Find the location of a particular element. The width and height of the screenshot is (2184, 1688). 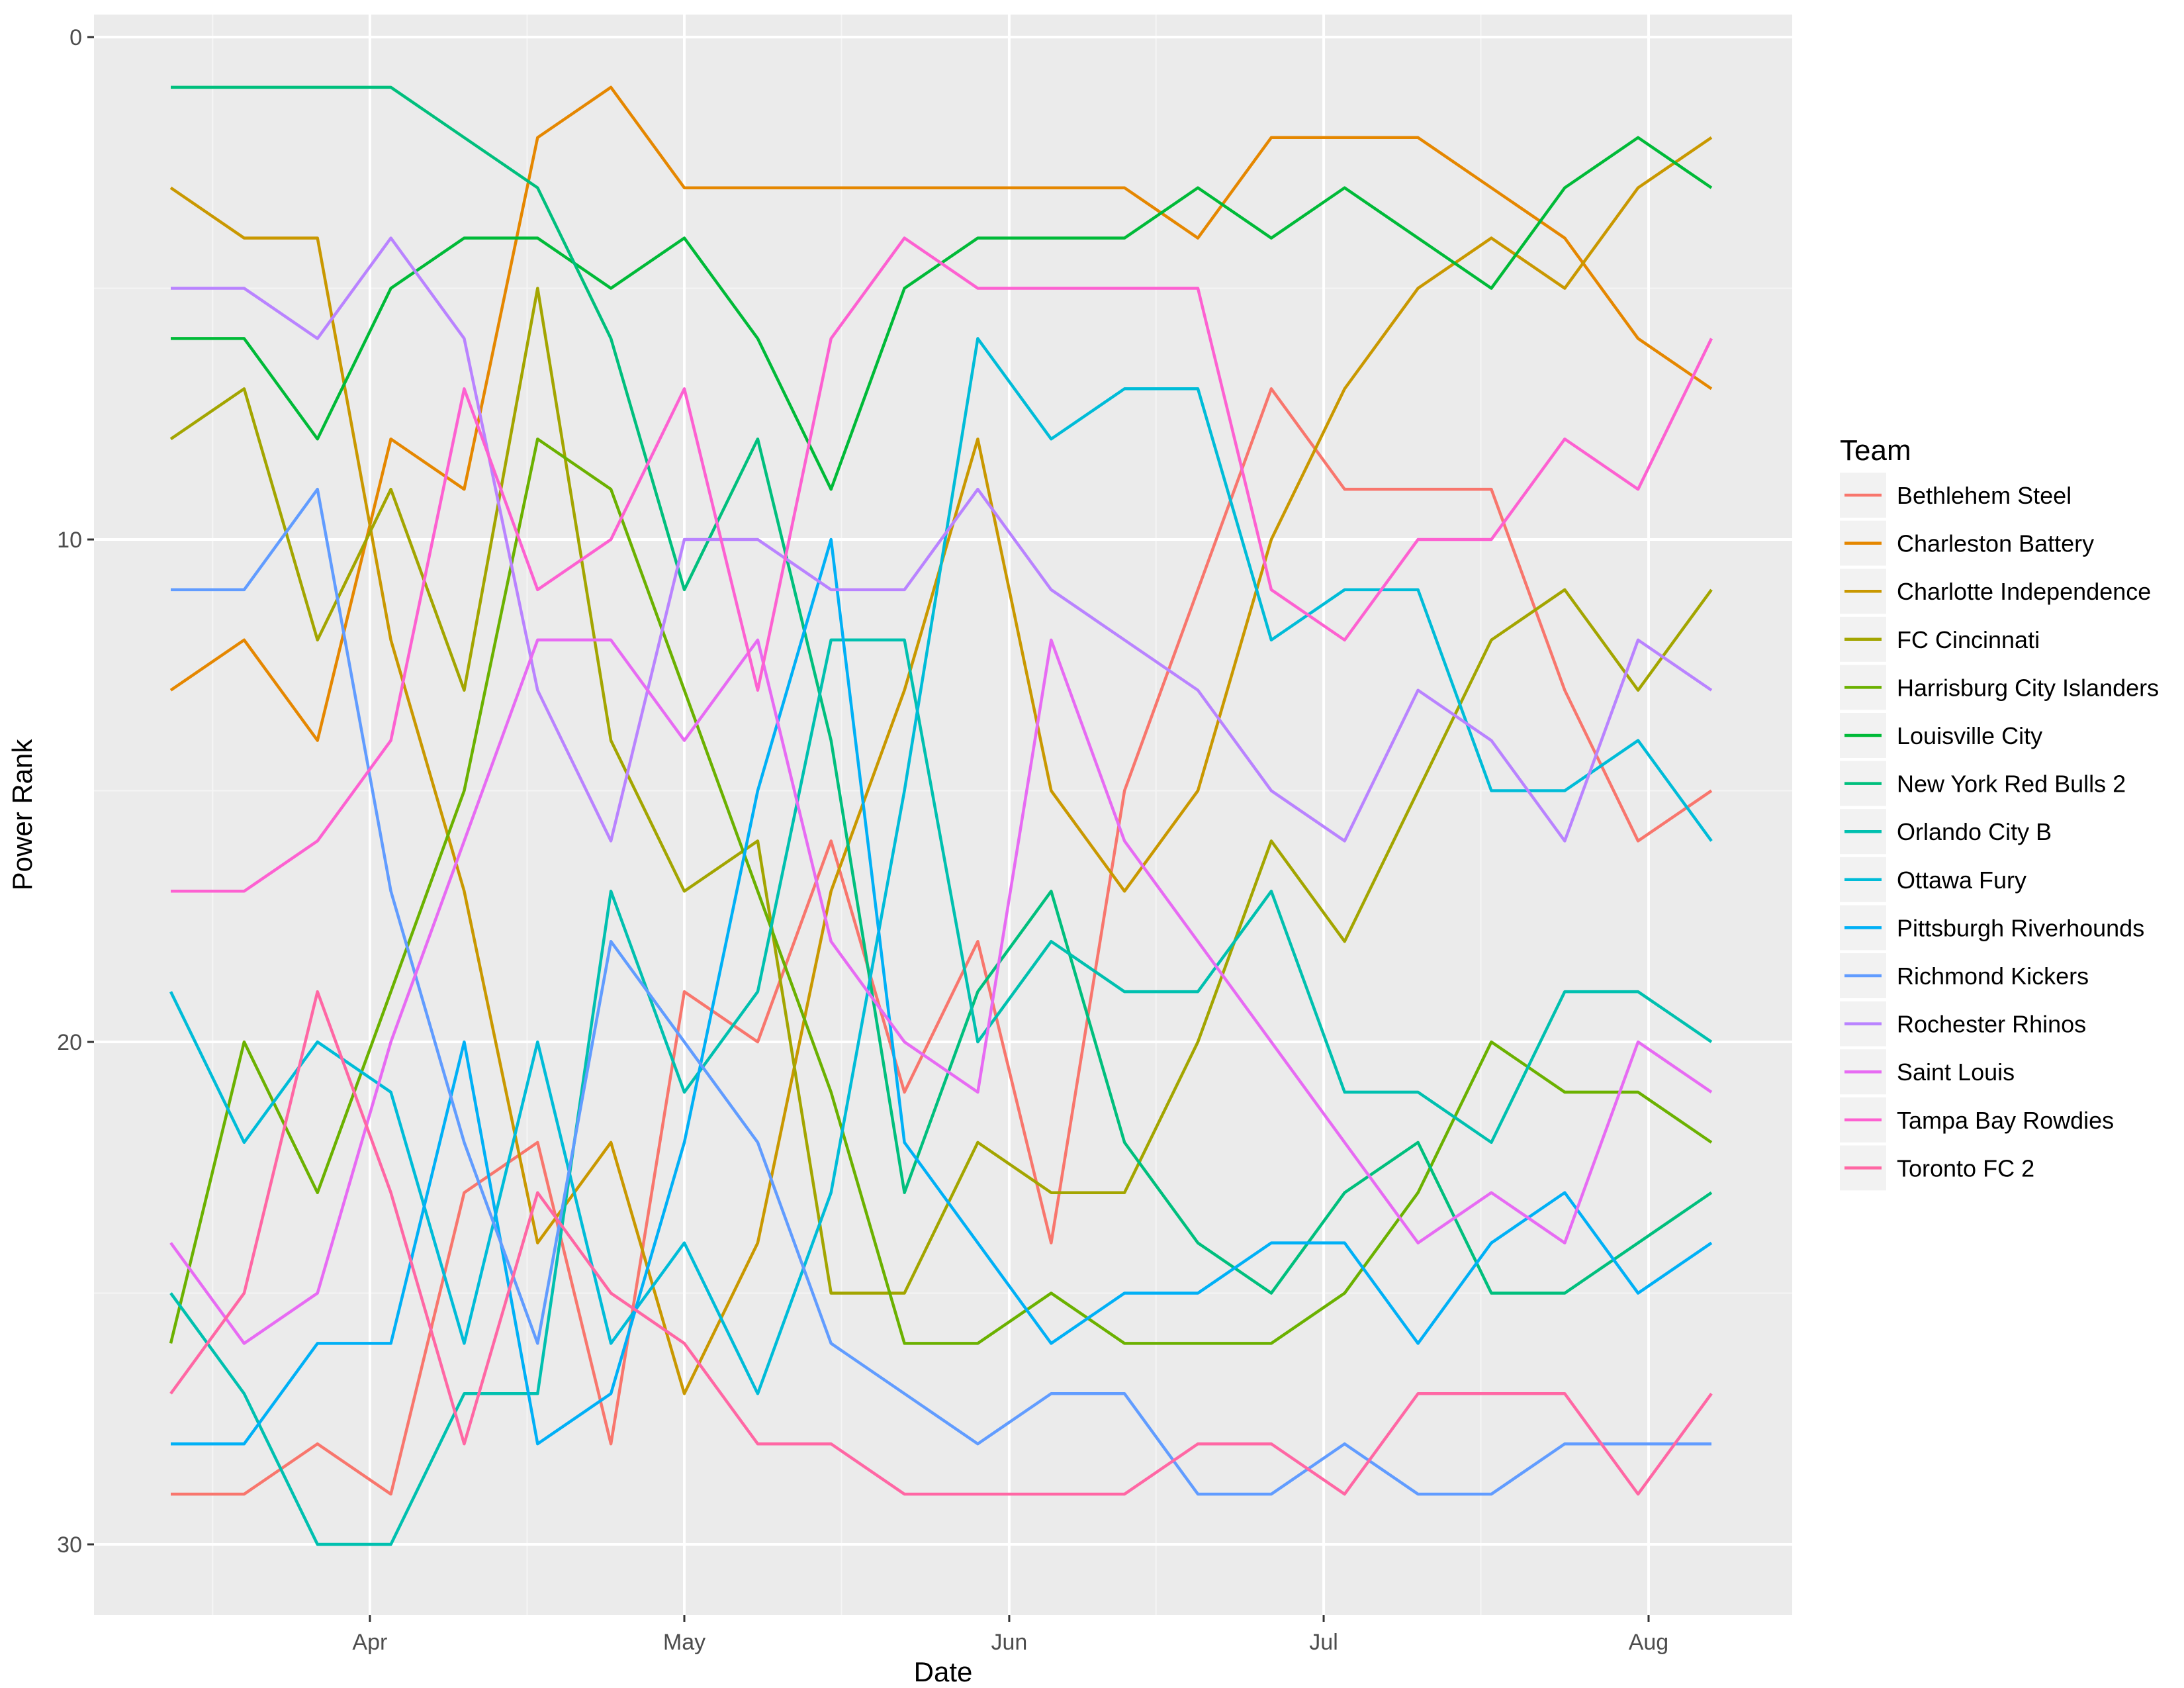

legend-label: Harrisburg City Islanders is located at coordinates (2028, 687).